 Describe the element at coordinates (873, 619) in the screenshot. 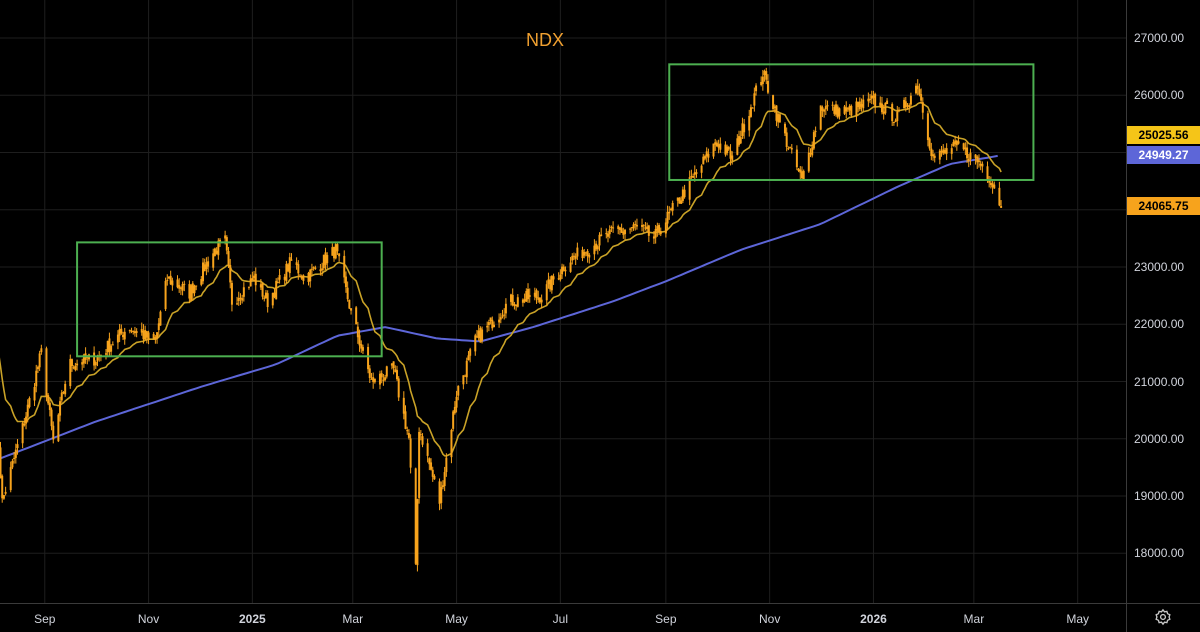

I see `x-tick-label: 2026` at that location.